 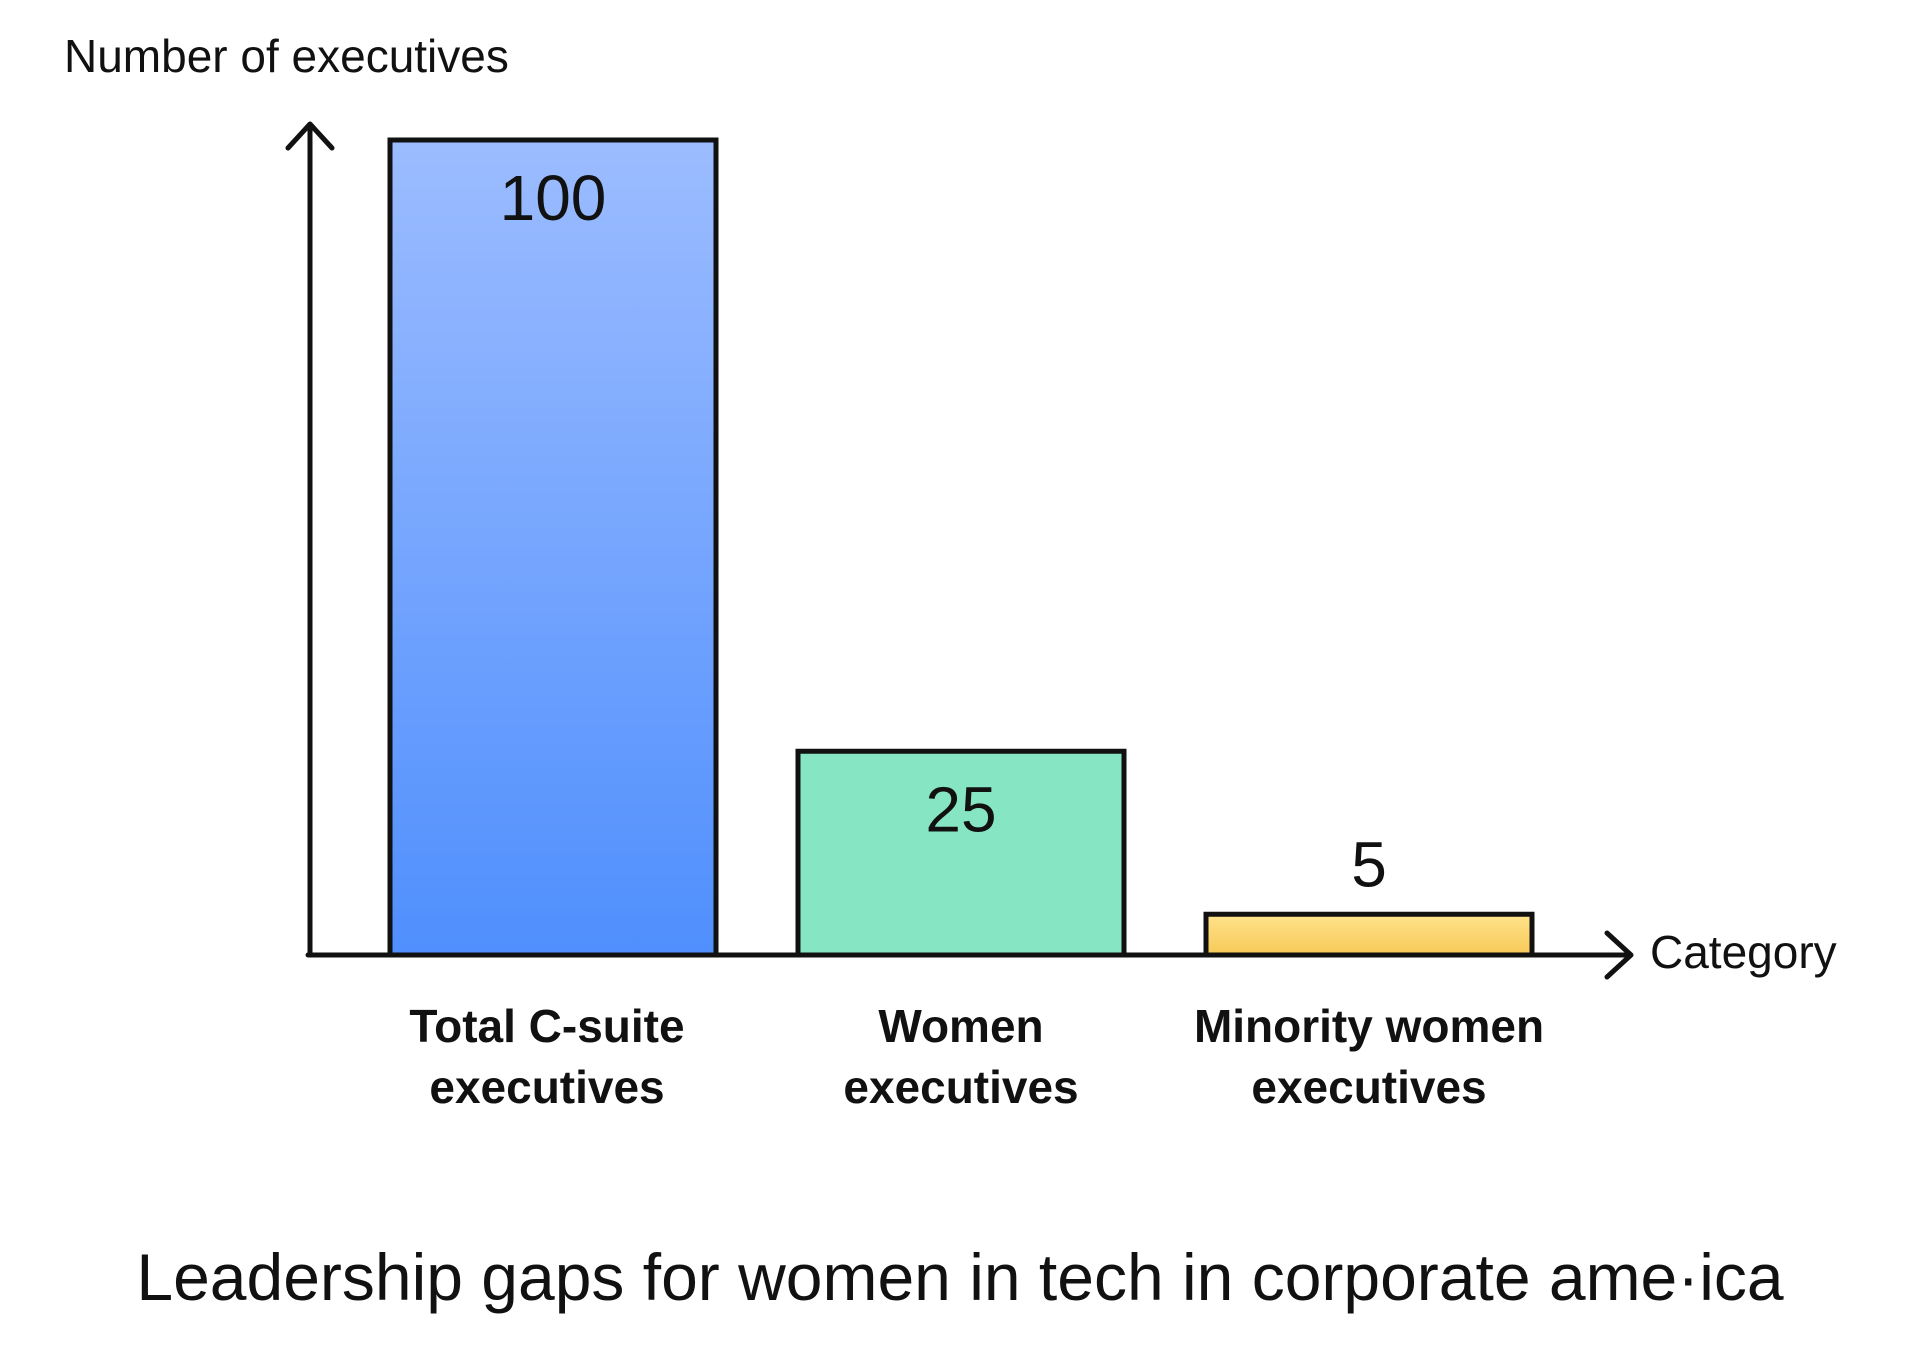 I want to click on value-label-women-executives: 25, so click(x=960, y=809).